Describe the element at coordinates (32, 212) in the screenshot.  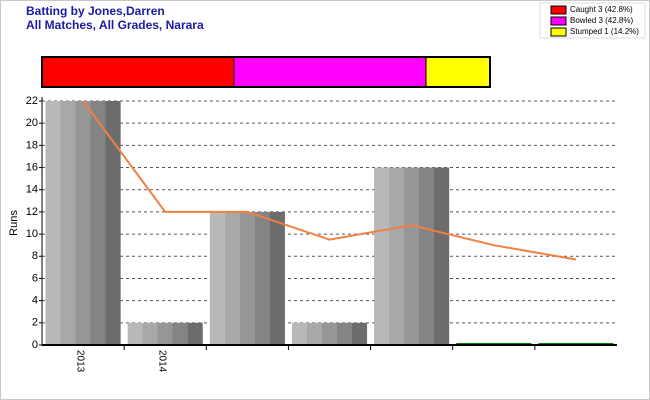
I see `y-tick-label: 12` at that location.